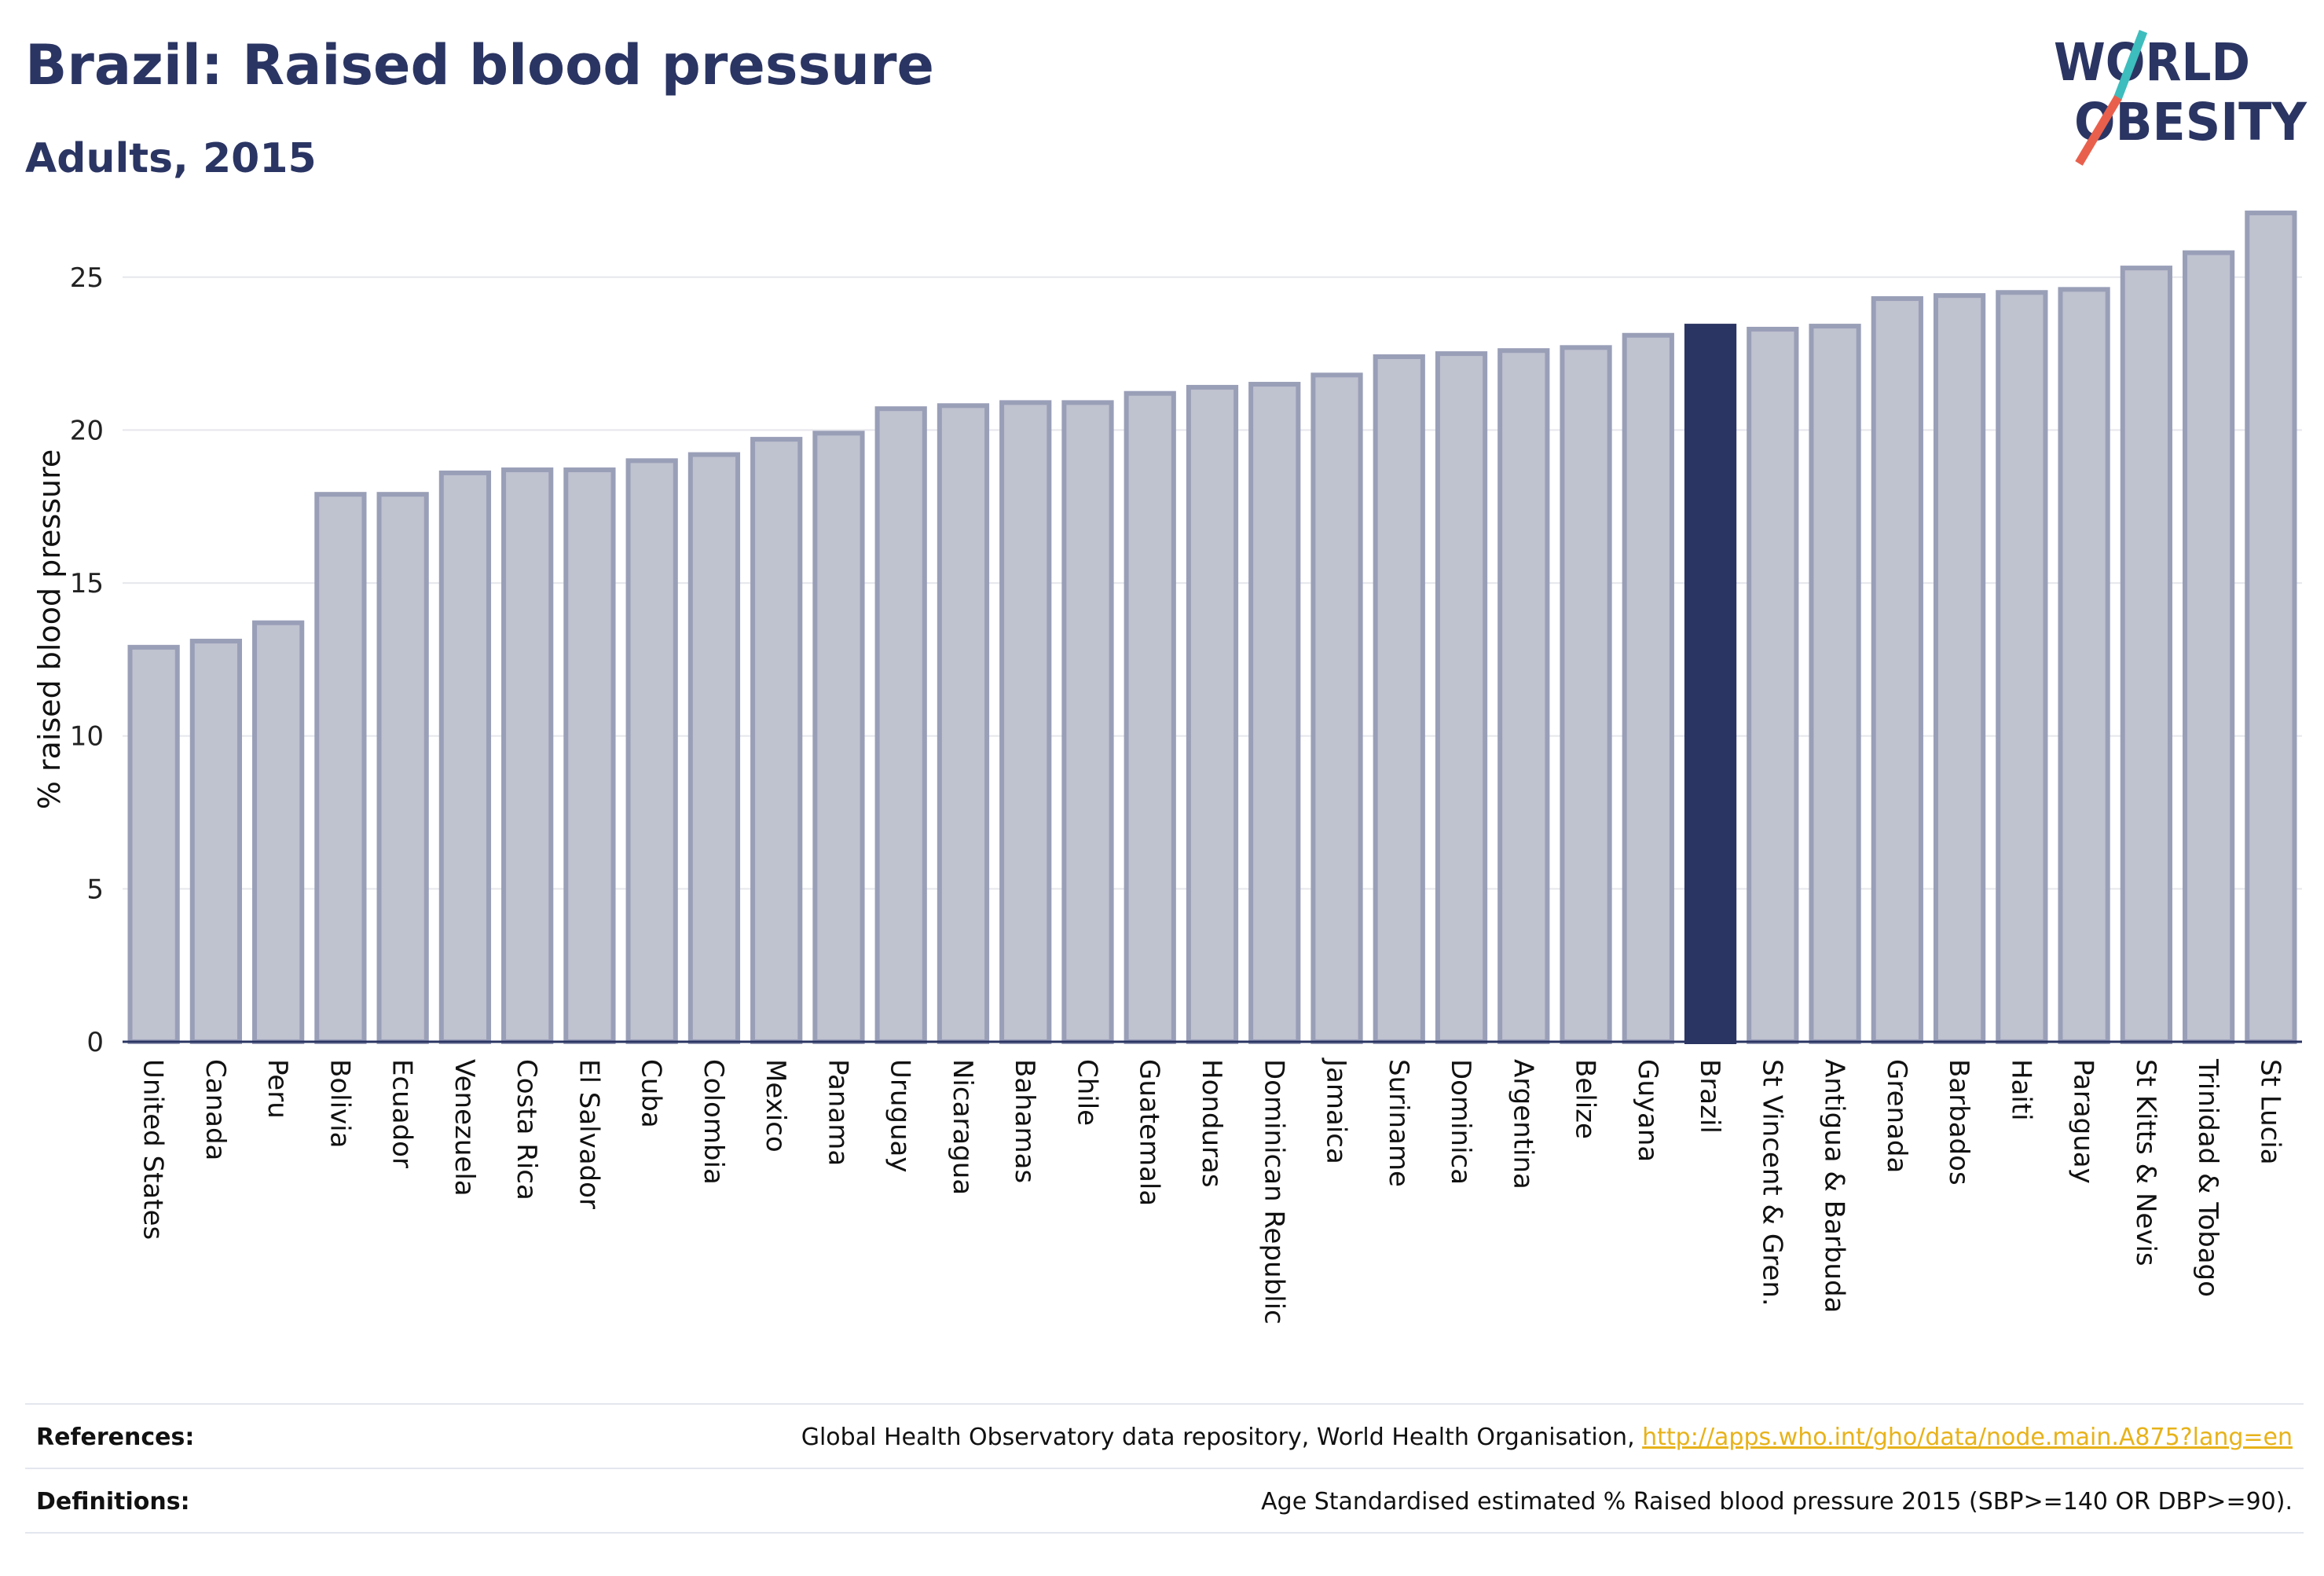  Describe the element at coordinates (1336, 708) in the screenshot. I see `bar-jamaica` at that location.